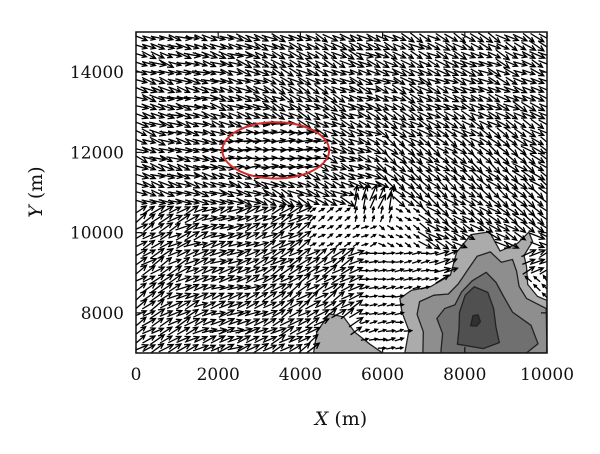 The width and height of the screenshot is (600, 454). I want to click on highlight-ellipse, so click(276, 150).